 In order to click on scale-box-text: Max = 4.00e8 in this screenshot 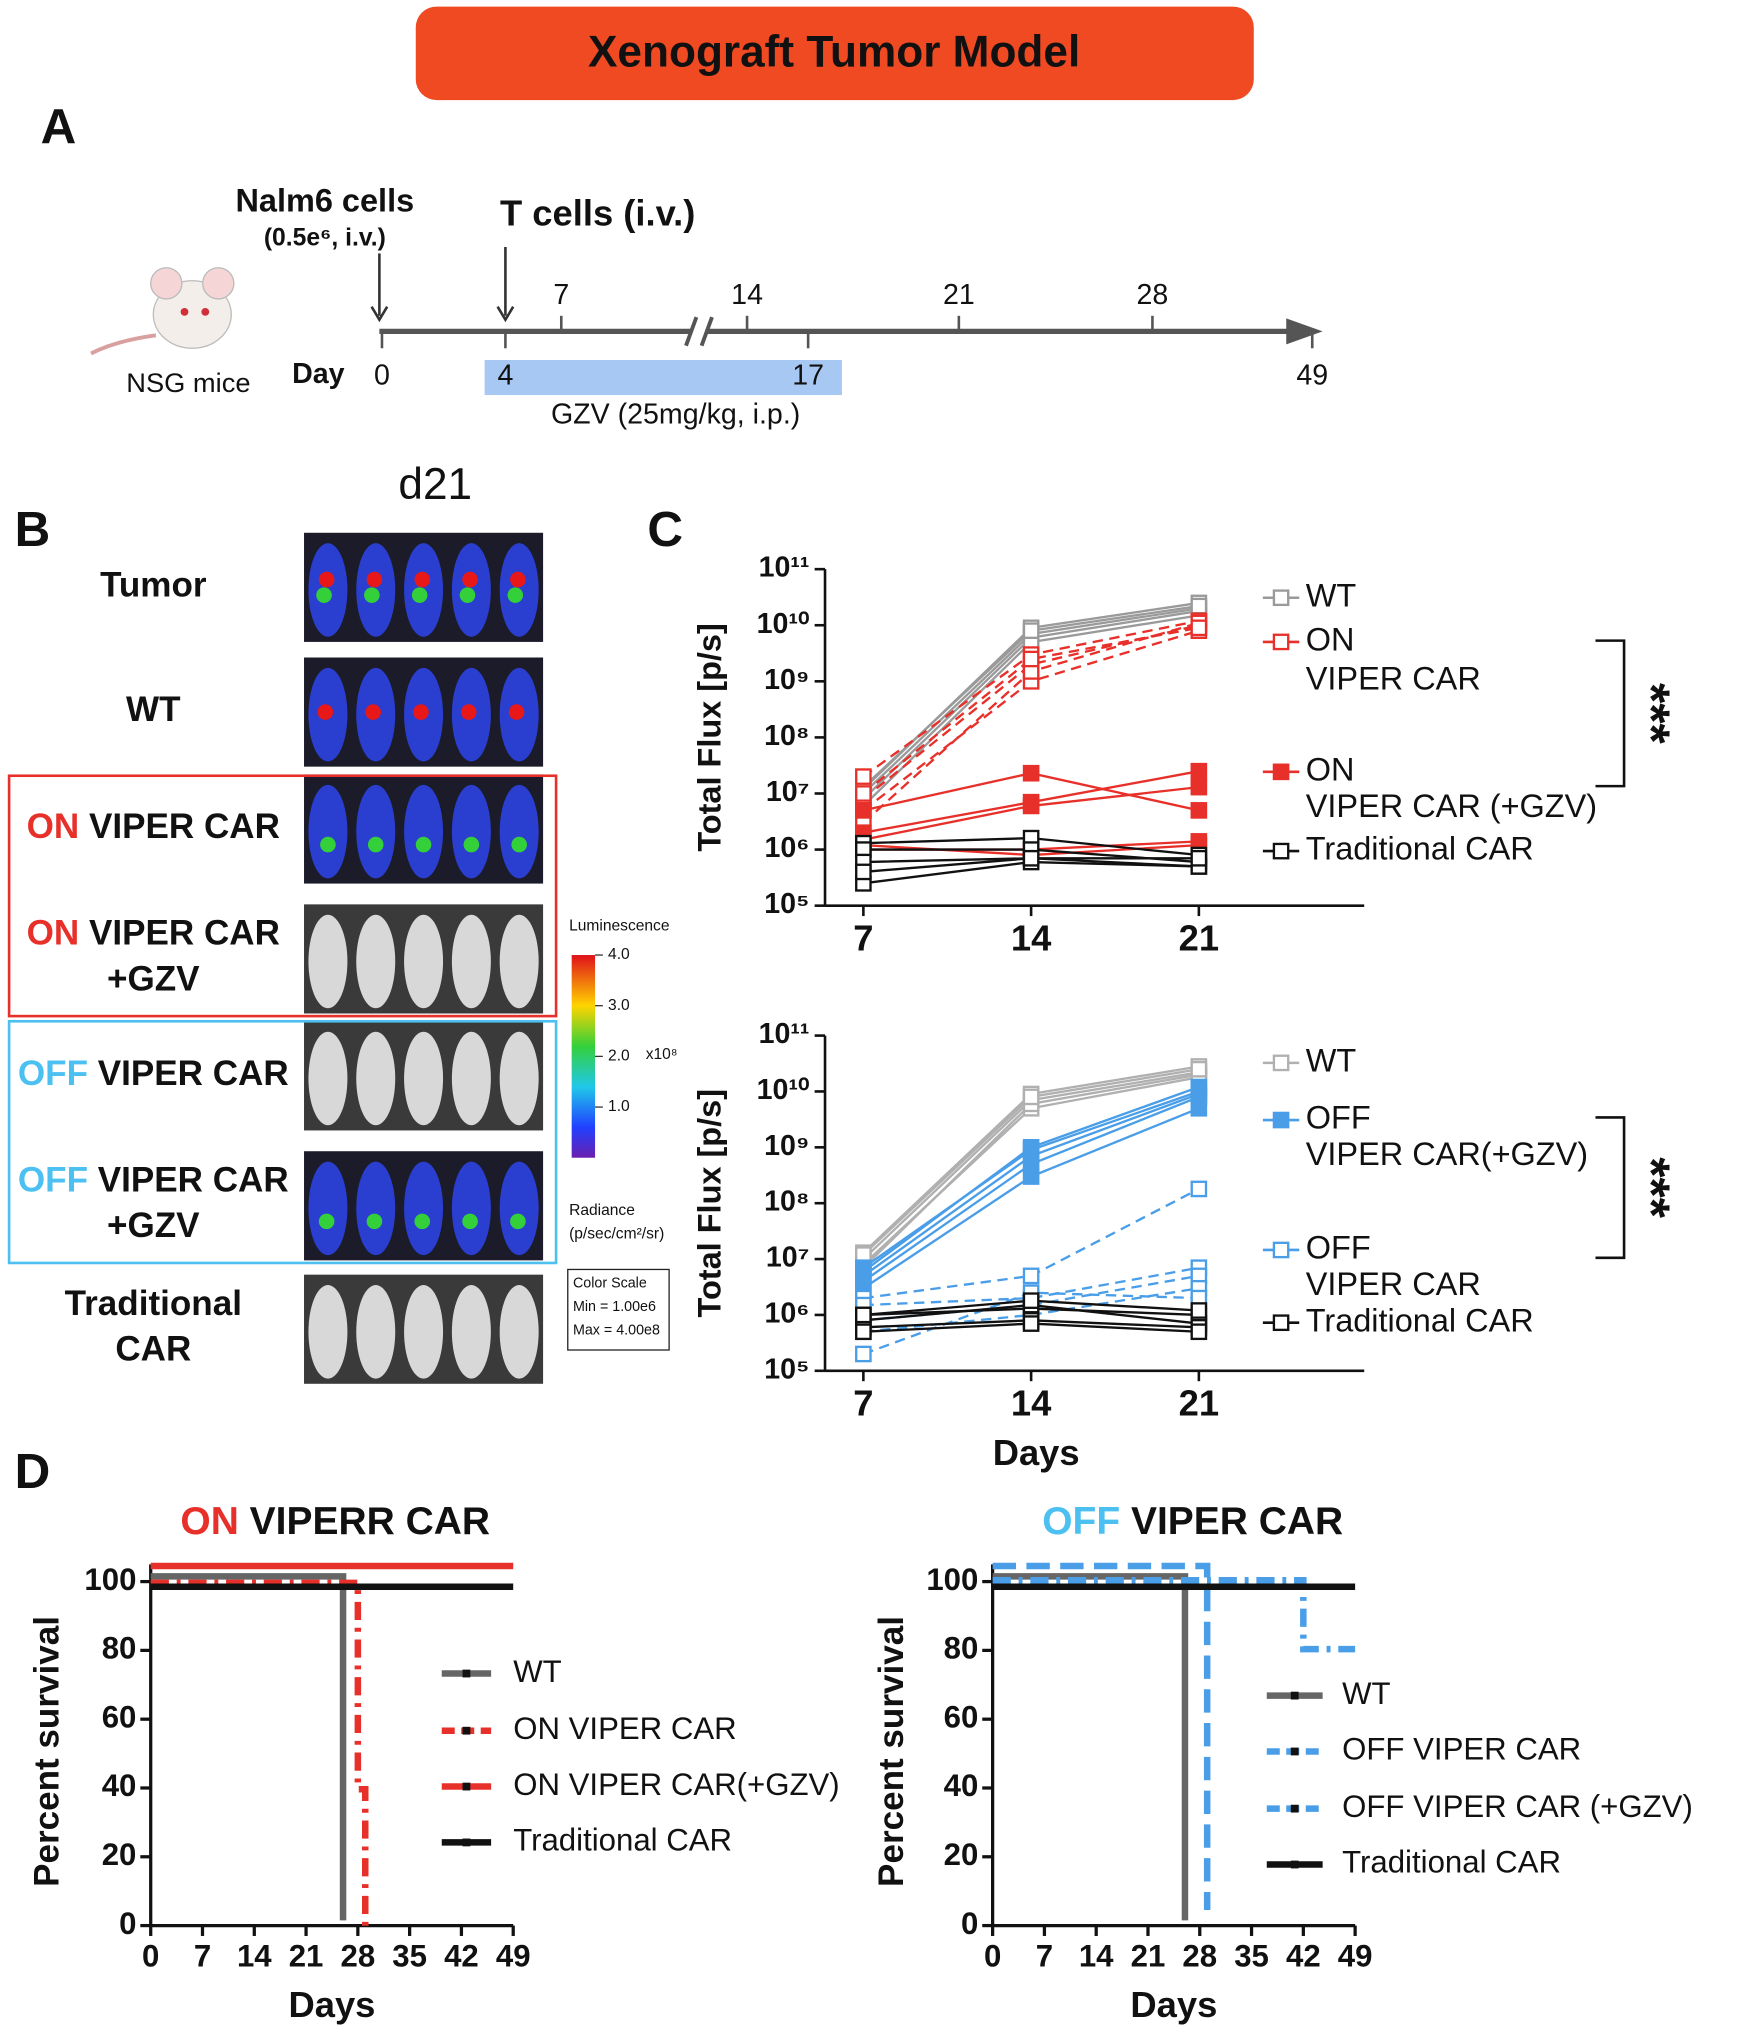, I will do `click(616, 1330)`.